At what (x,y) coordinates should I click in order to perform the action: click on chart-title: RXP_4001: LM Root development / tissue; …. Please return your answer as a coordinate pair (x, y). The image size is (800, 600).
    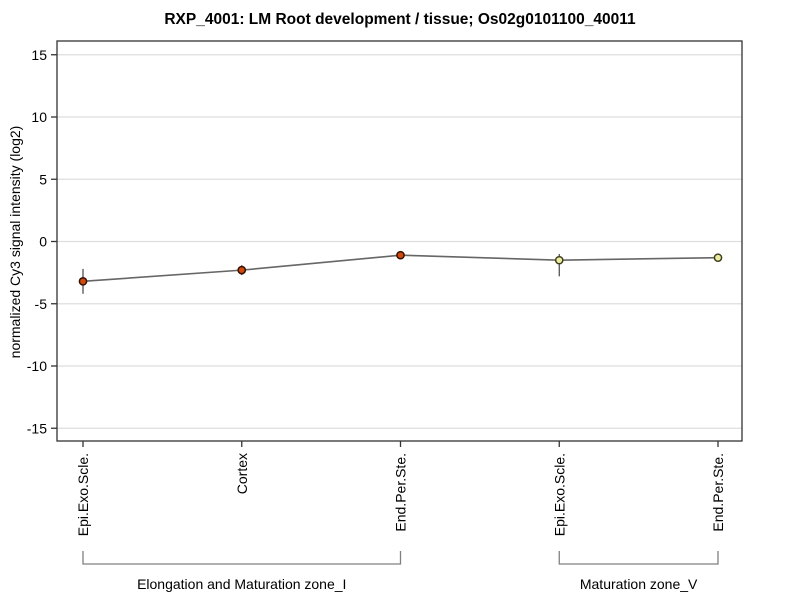
    Looking at the image, I should click on (400, 19).